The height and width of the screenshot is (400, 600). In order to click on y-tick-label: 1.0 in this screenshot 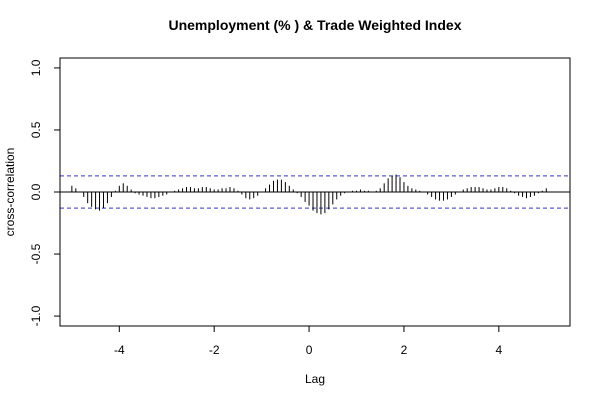, I will do `click(36, 67)`.